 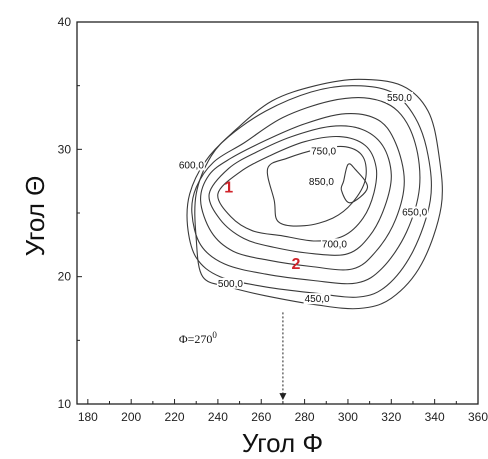 I want to click on y-tick-label: 10, so click(x=65, y=404).